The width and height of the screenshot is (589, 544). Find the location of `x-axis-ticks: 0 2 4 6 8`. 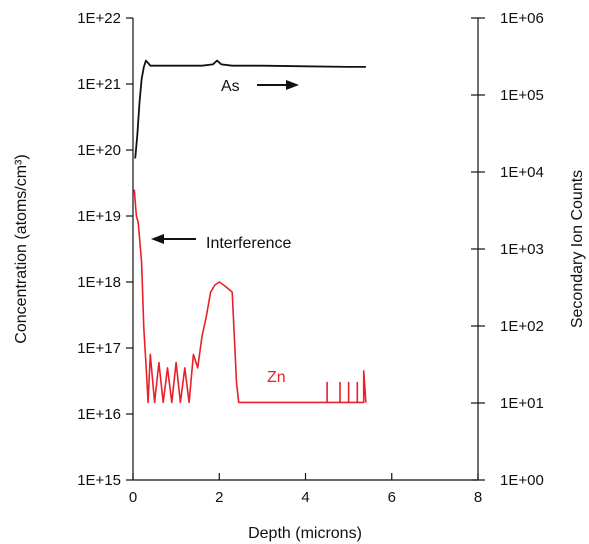

x-axis-ticks: 0 2 4 6 8 is located at coordinates (305, 489).